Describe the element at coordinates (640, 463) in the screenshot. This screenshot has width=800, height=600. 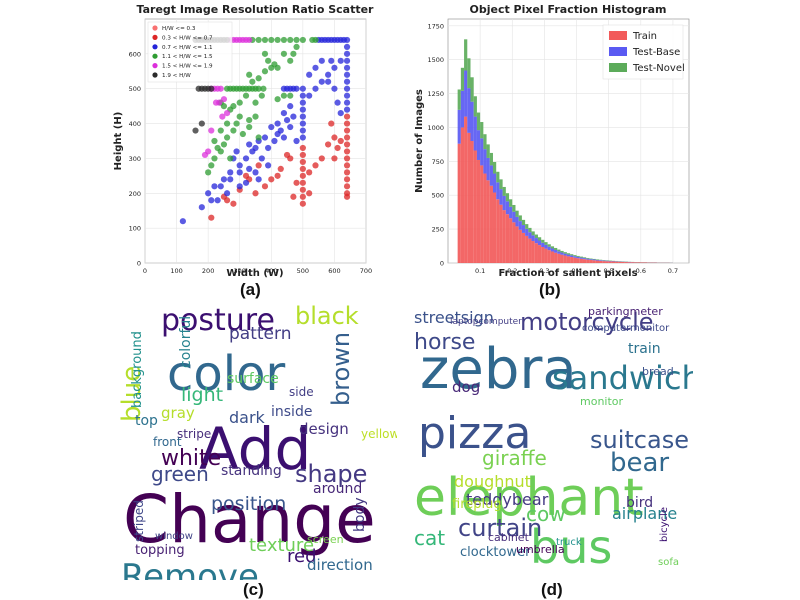
I see `cloud-word: bear` at that location.